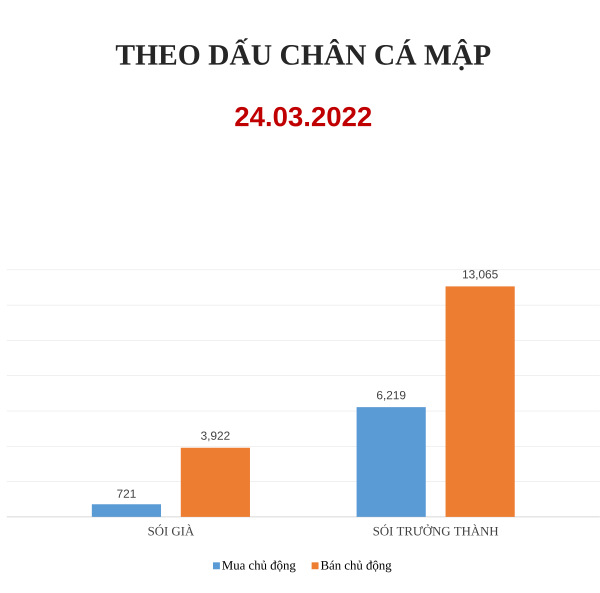  I want to click on legend-label: Bán chủ động, so click(356, 566).